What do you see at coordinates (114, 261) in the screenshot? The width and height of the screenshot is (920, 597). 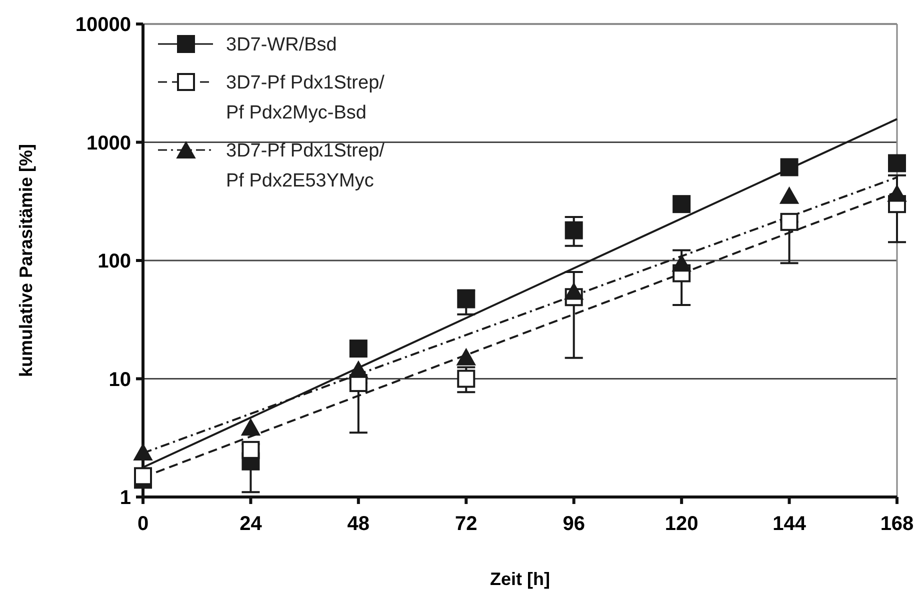 I see `y-tick-label: 100` at bounding box center [114, 261].